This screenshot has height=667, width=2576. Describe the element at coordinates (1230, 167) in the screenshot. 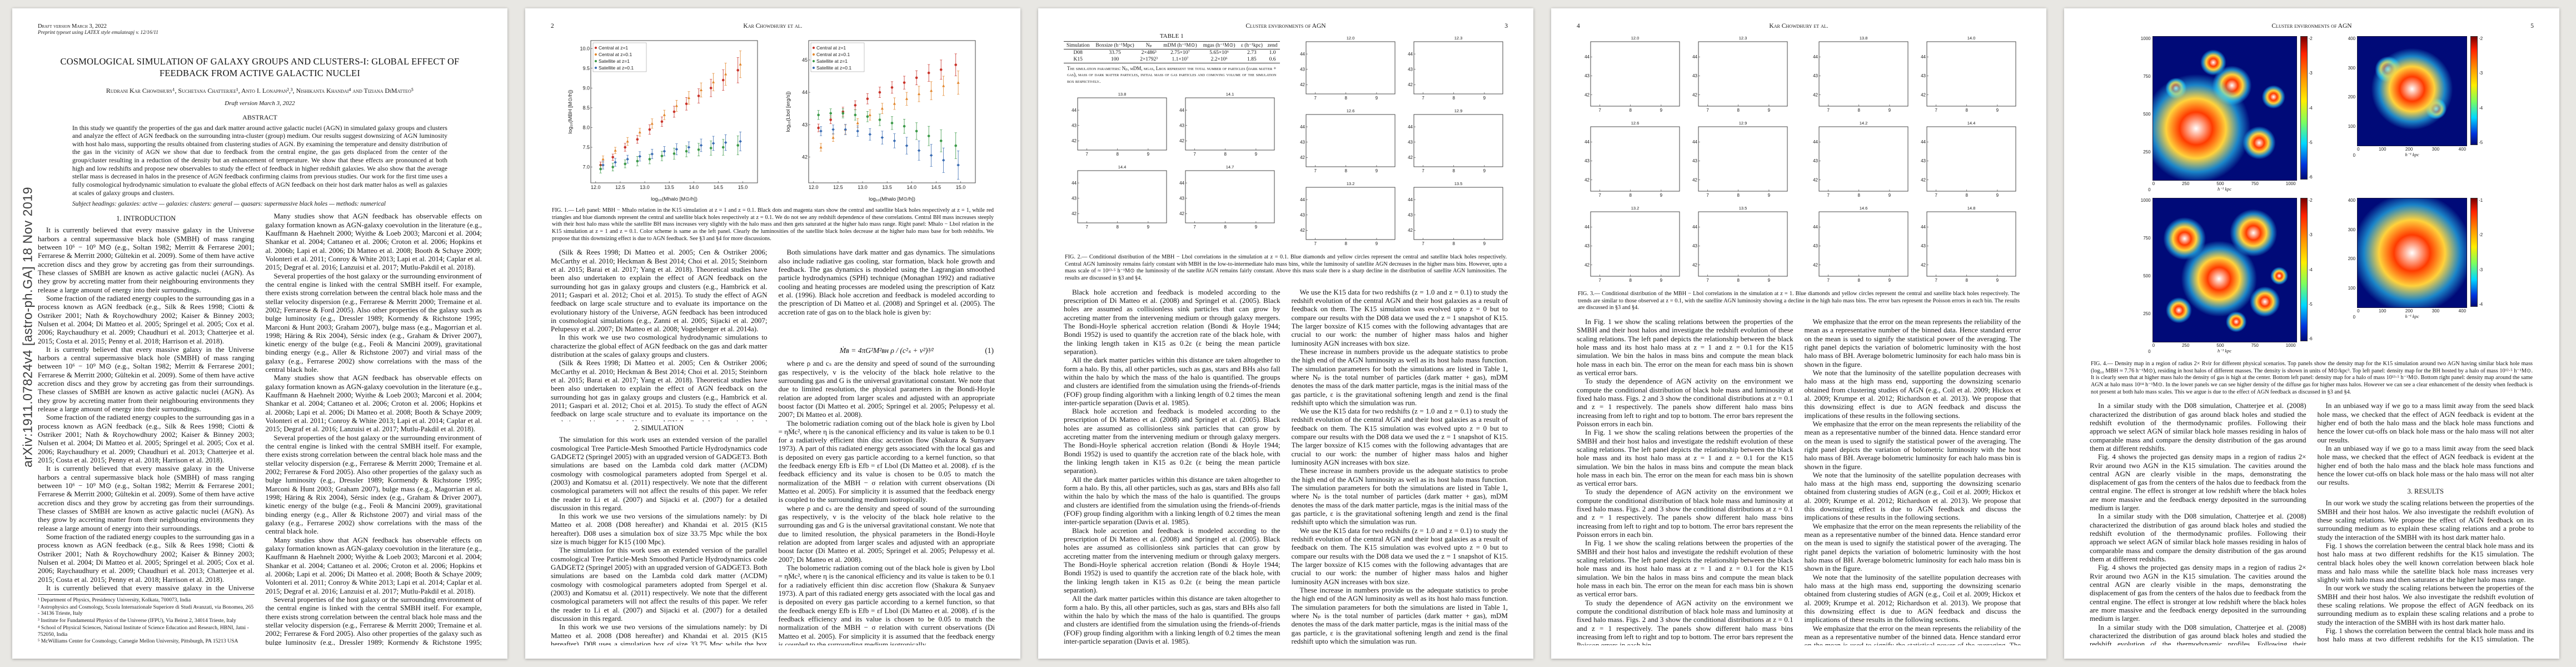

I see `svg-text: 14.7` at that location.